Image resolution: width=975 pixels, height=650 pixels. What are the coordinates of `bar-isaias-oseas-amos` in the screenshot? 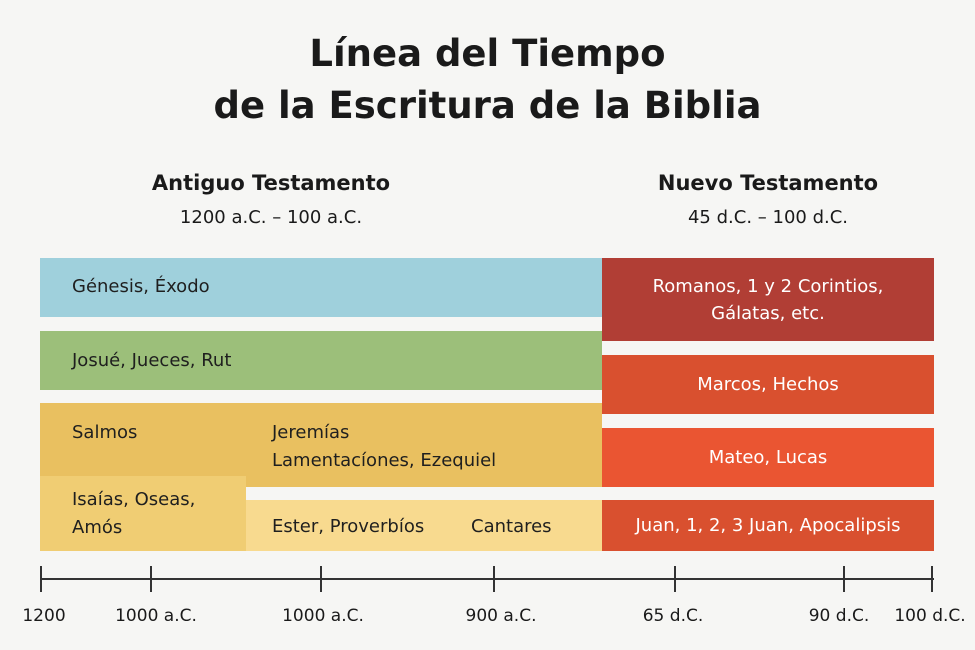 It's located at (143, 513).